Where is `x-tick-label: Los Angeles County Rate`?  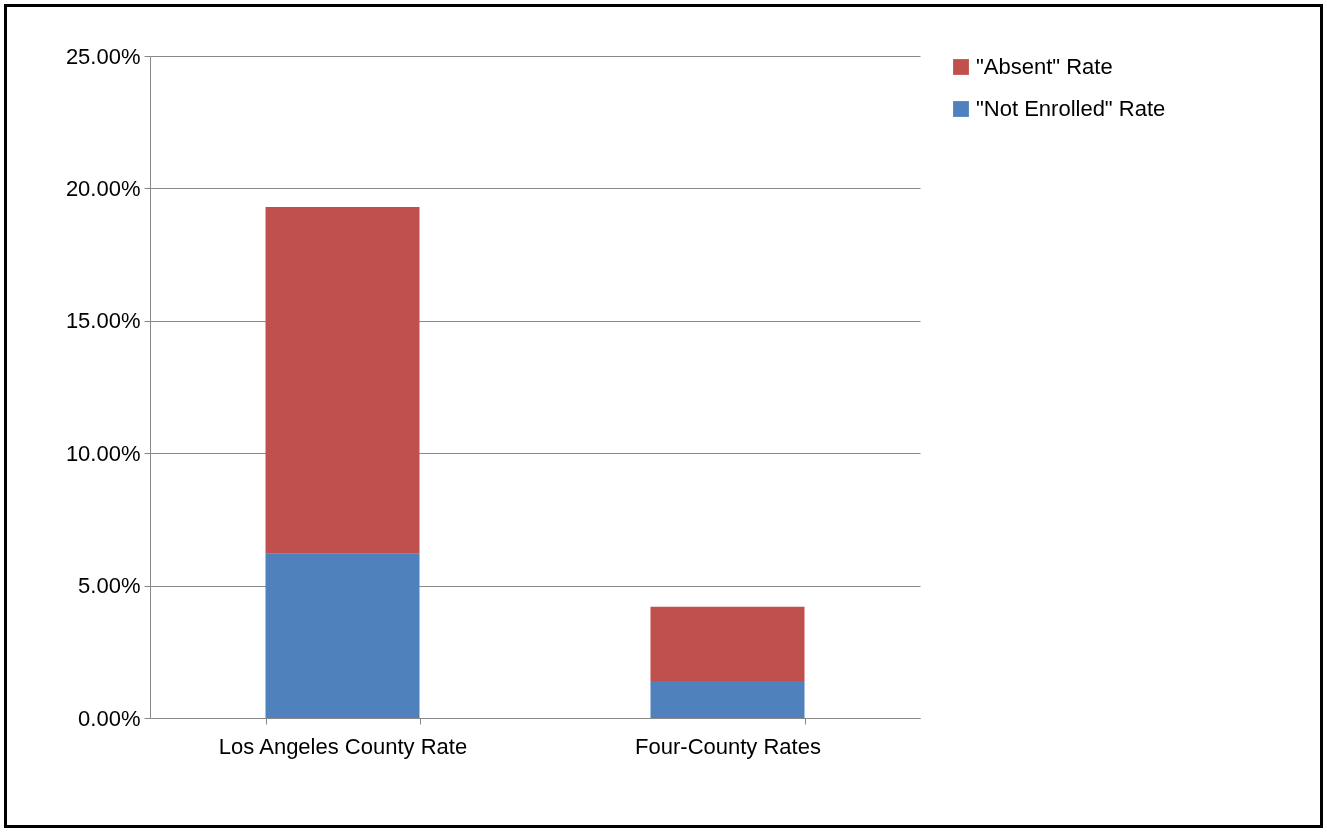
x-tick-label: Los Angeles County Rate is located at coordinates (343, 746).